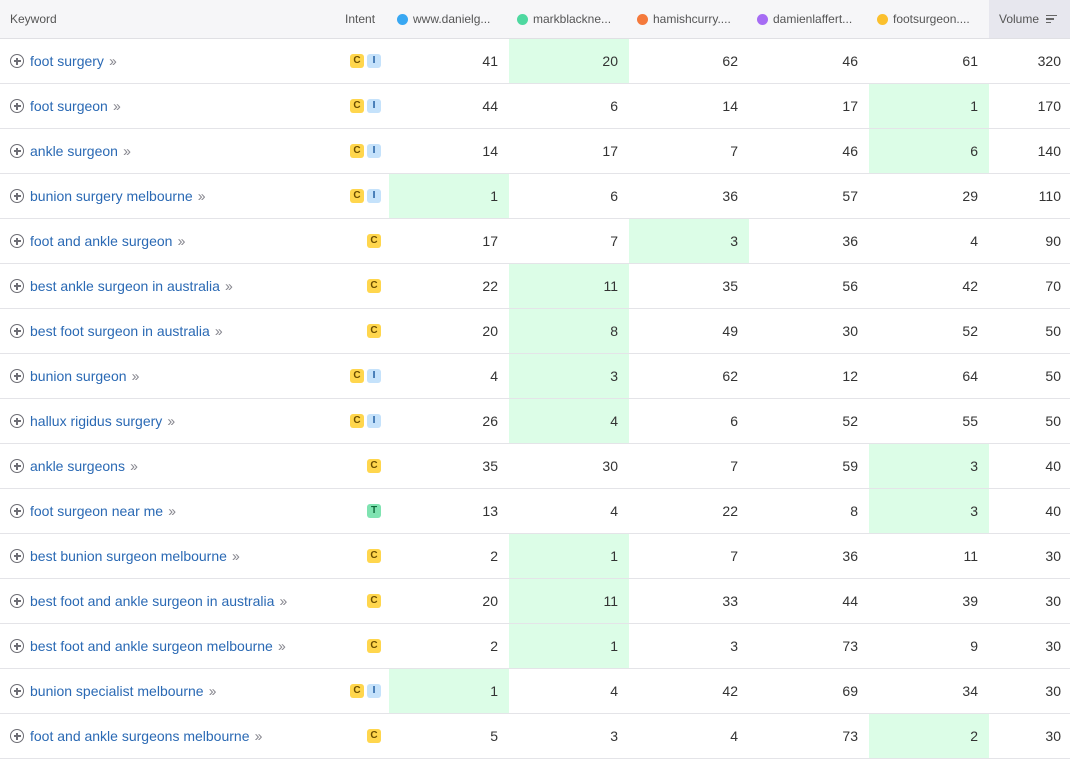  Describe the element at coordinates (730, 286) in the screenshot. I see `position-cell: 35` at that location.